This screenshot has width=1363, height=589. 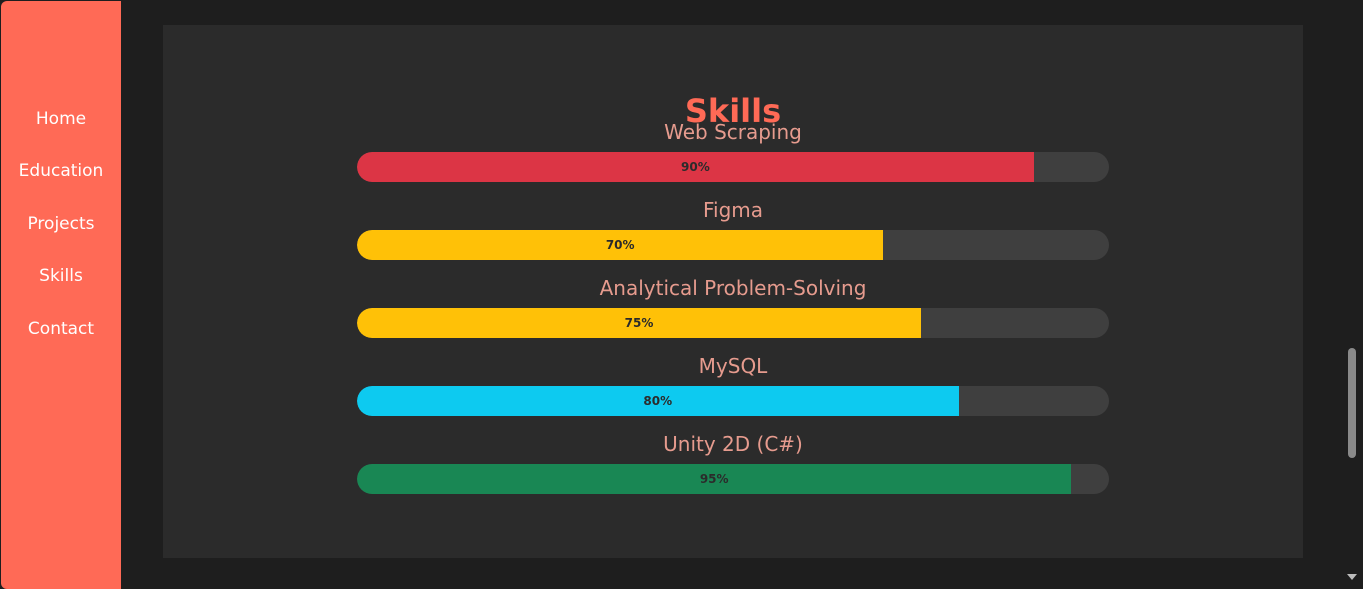 I want to click on skill-progress-track: 75%, so click(x=733, y=323).